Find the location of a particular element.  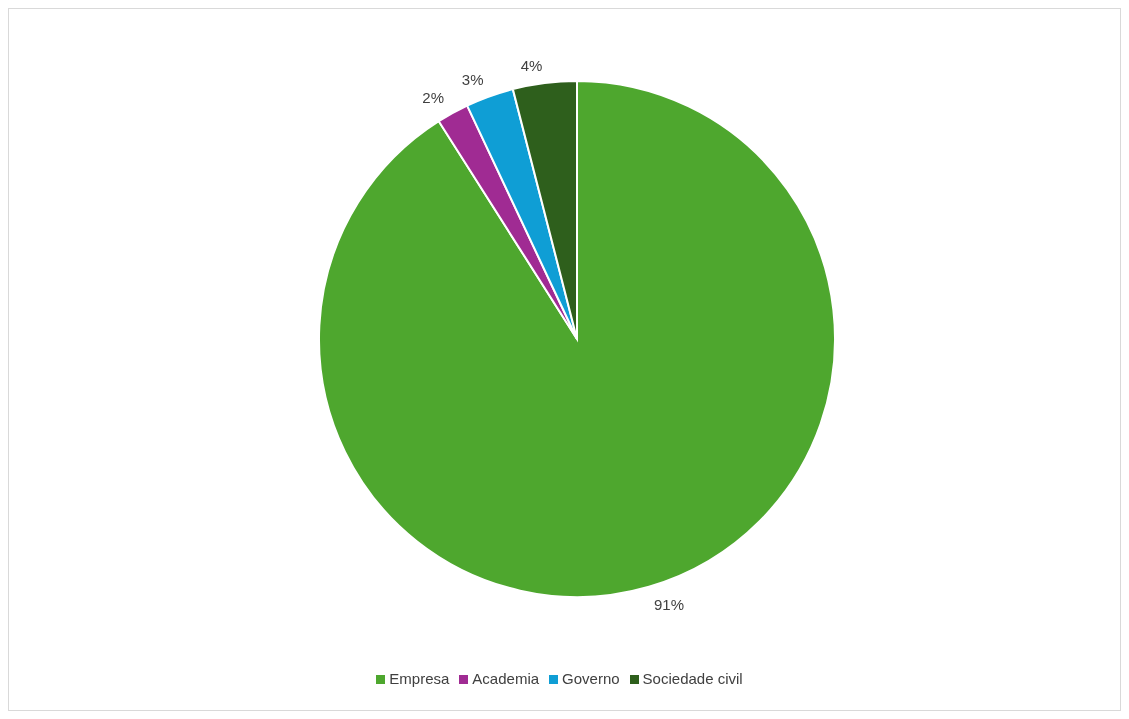

data-label: 3% is located at coordinates (472, 79).